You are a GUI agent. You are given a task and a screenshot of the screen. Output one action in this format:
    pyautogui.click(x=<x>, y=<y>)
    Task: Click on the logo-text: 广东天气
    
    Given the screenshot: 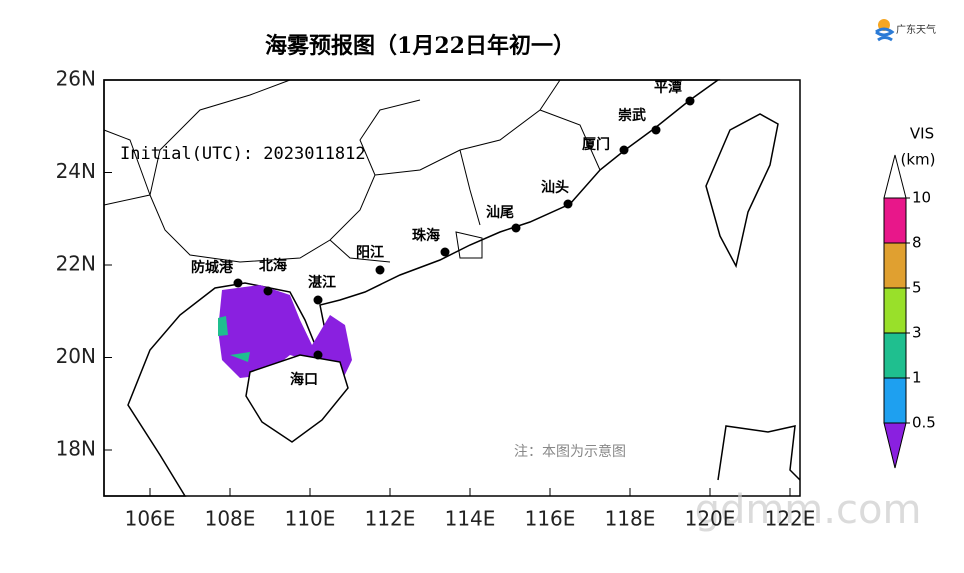 What is the action you would take?
    pyautogui.click(x=916, y=29)
    